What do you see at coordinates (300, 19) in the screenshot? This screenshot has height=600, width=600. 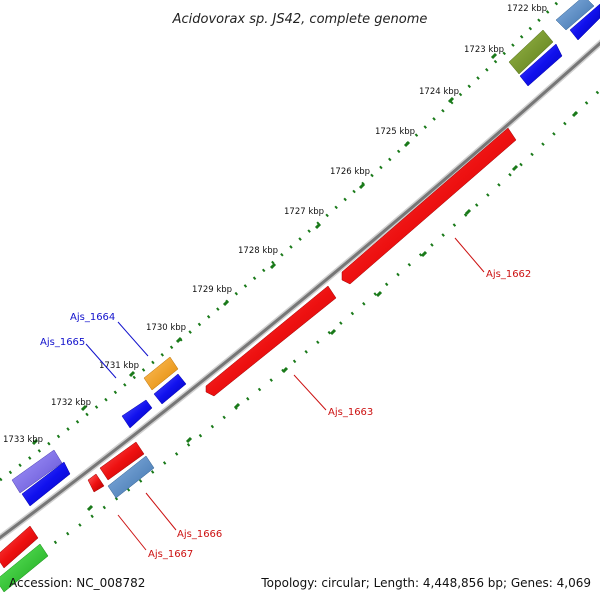 I see `map-title: Acidovorax sp. JS42, complete genome` at bounding box center [300, 19].